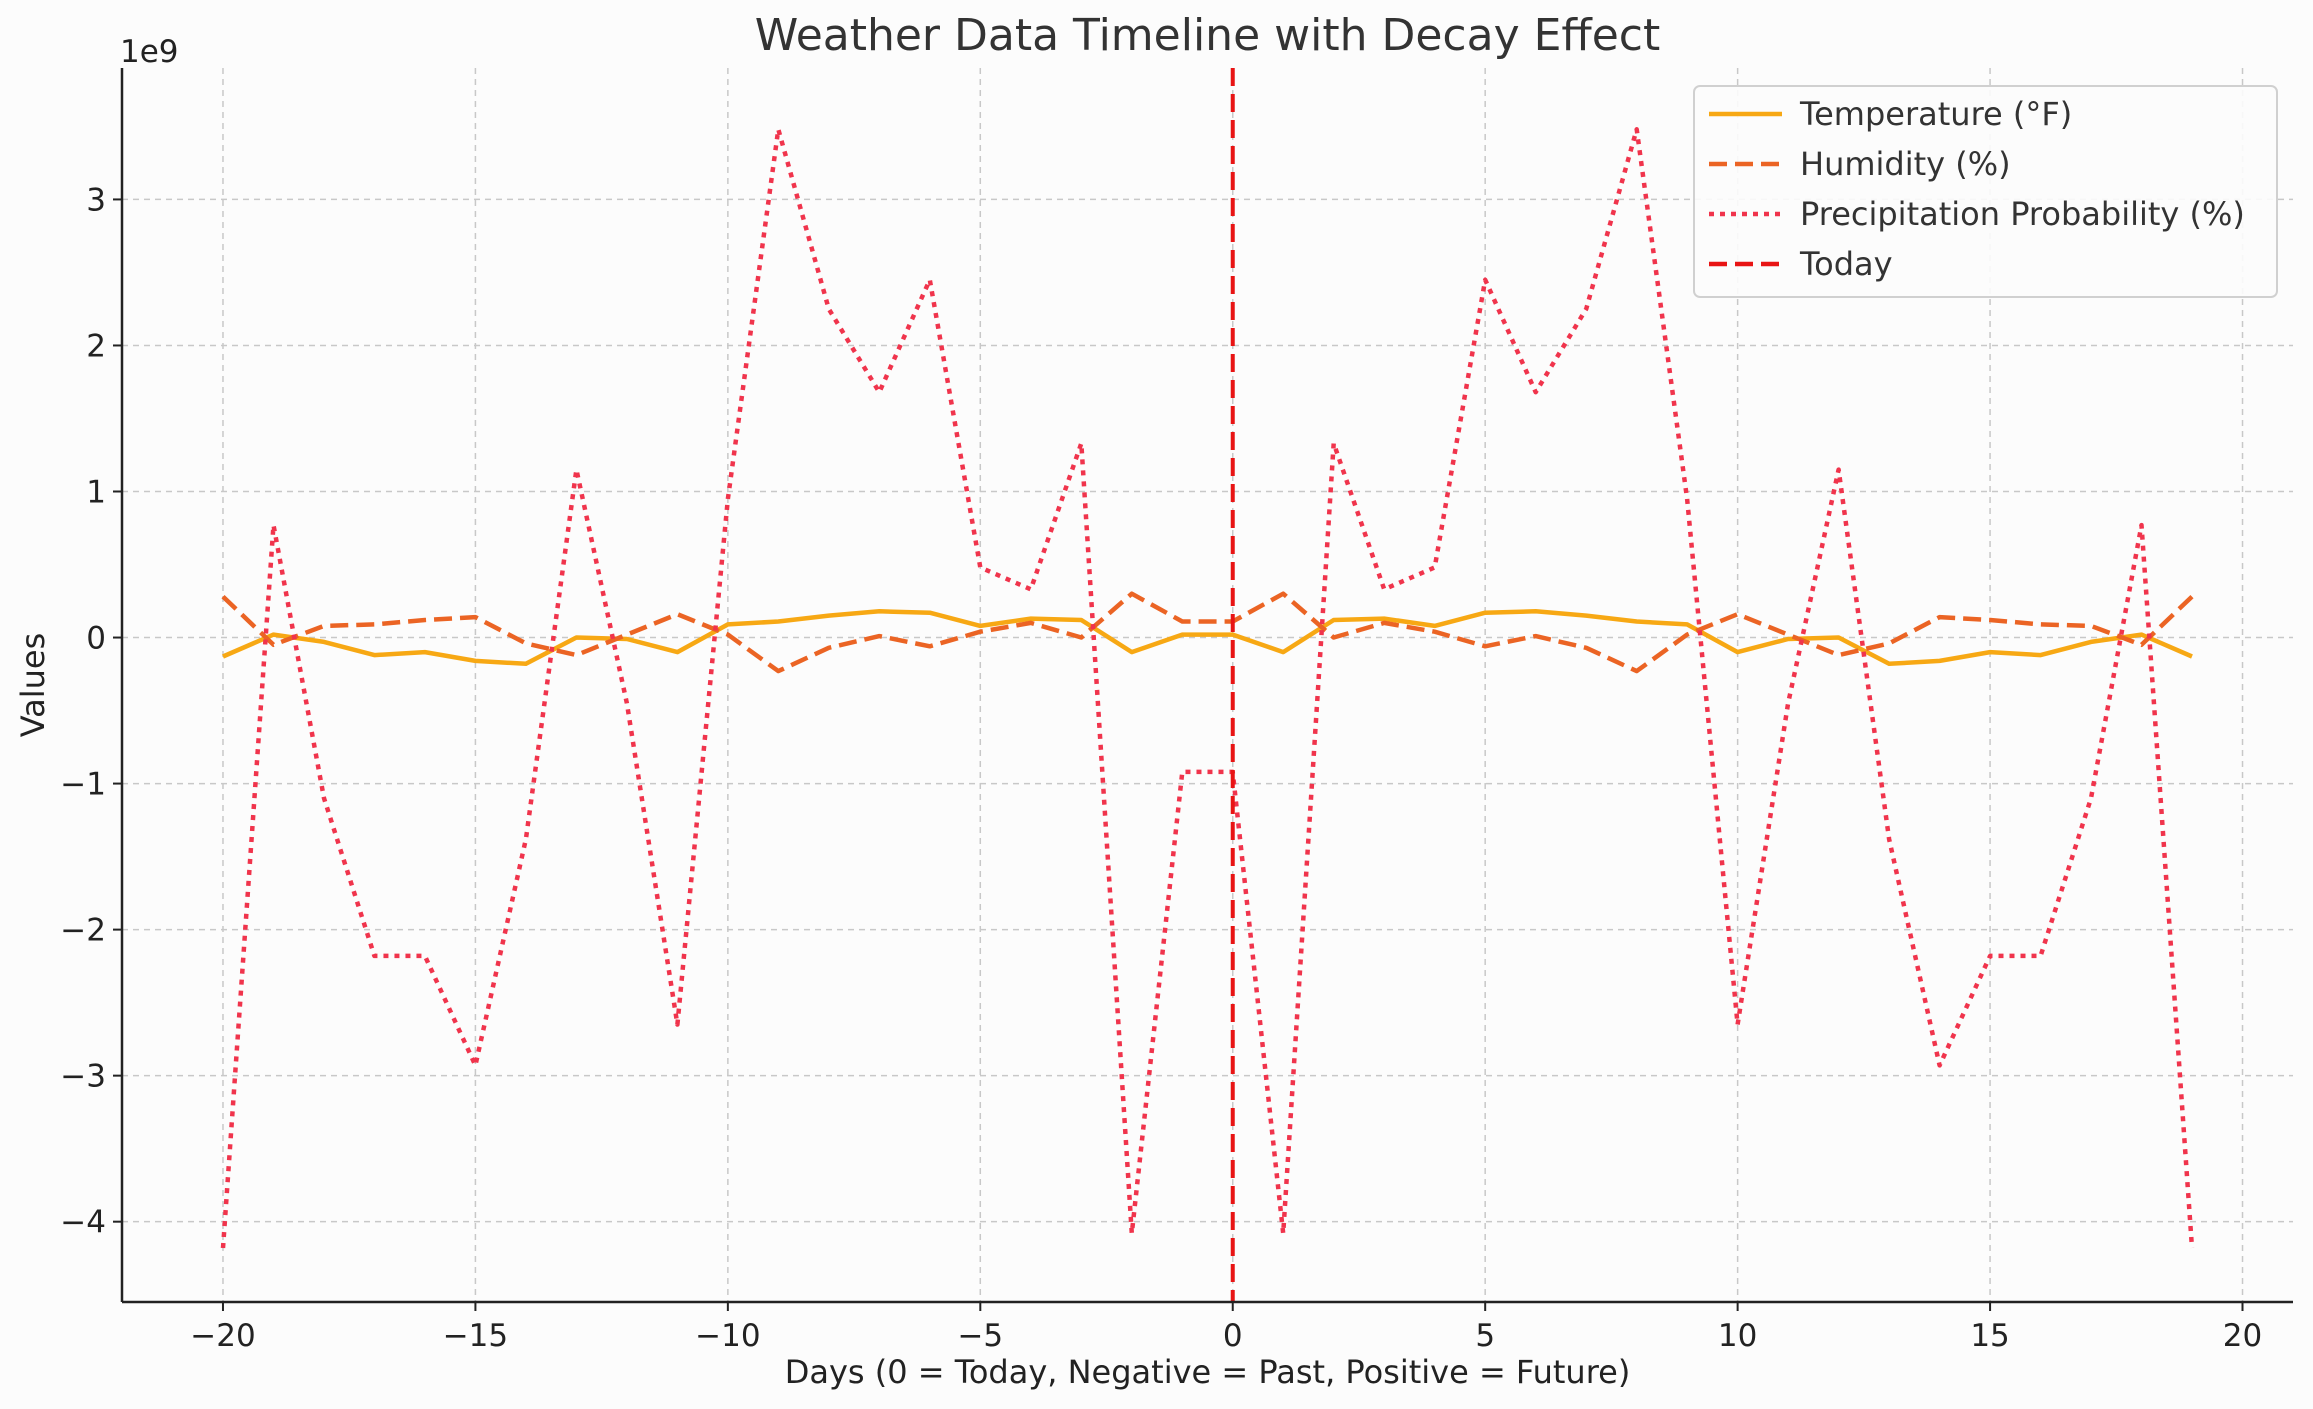 The width and height of the screenshot is (2313, 1409). I want to click on y-tick-label: −3, so click(83, 1077).